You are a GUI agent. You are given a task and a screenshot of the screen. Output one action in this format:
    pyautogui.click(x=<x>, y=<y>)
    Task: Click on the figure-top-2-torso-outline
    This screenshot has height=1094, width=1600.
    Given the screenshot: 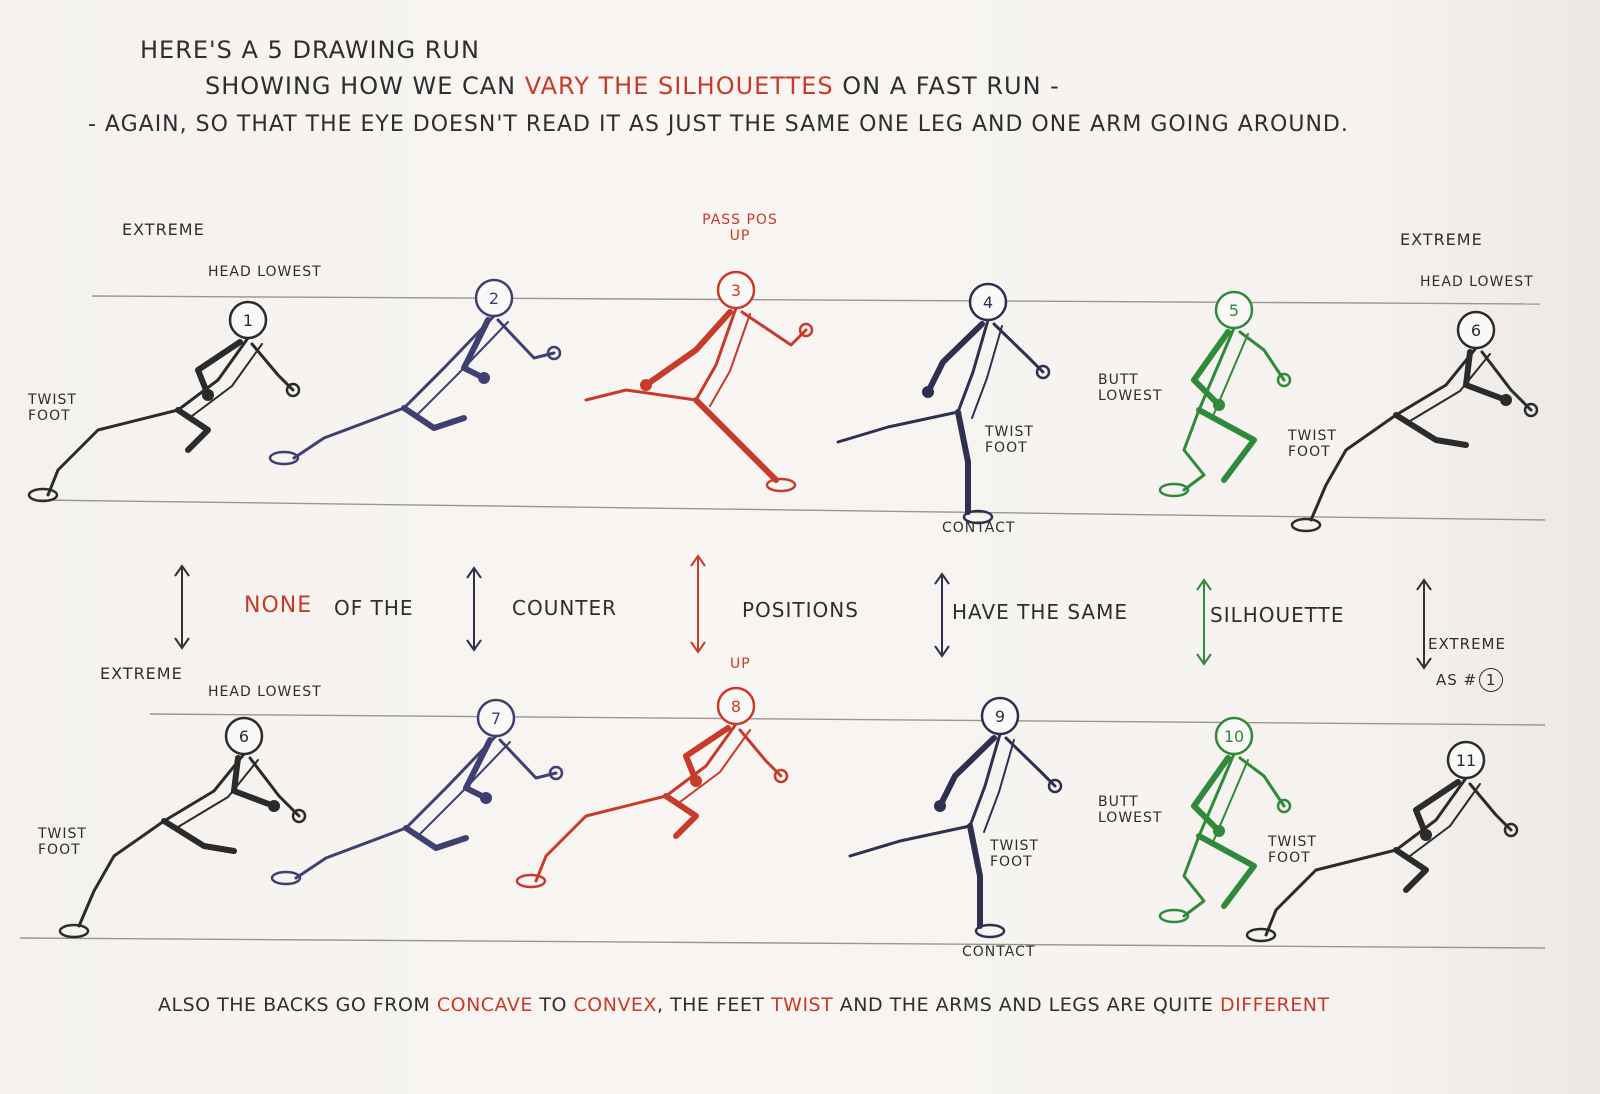 What is the action you would take?
    pyautogui.click(x=463, y=368)
    